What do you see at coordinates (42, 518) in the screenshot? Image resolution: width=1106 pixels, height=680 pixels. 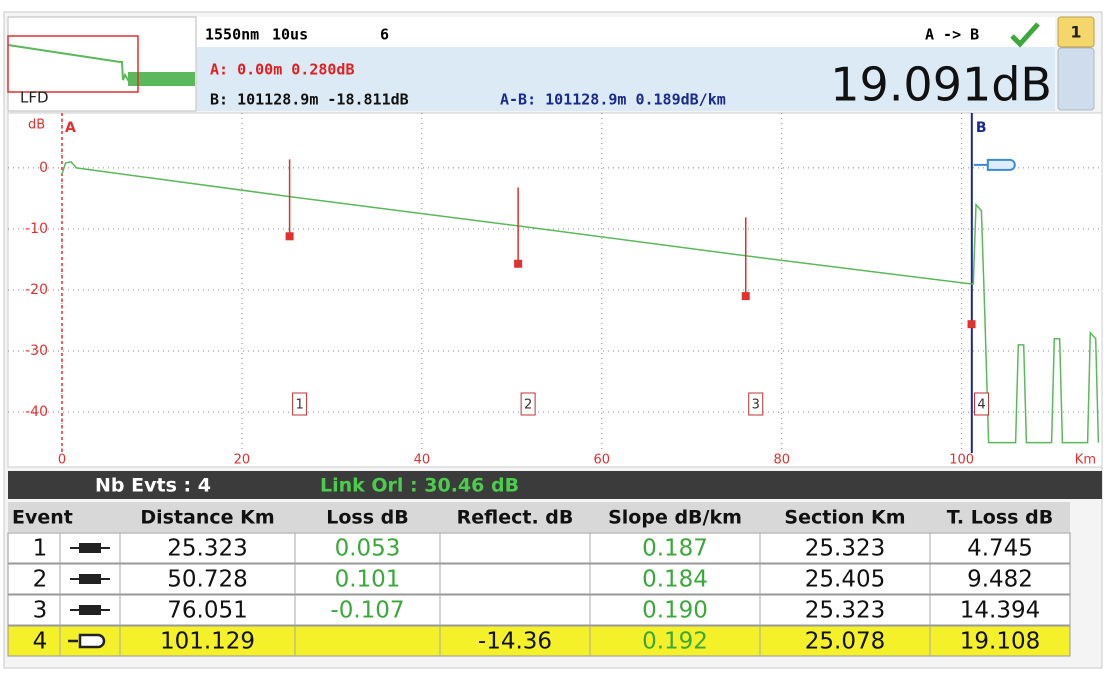 I see `column-header: Event` at bounding box center [42, 518].